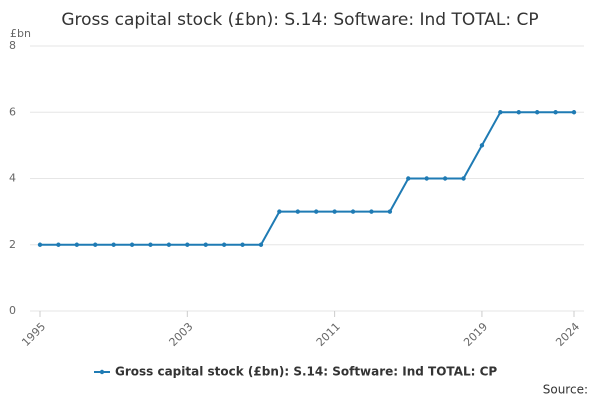 This screenshot has width=600, height=400. I want to click on x-tick-label: 2003, so click(181, 334).